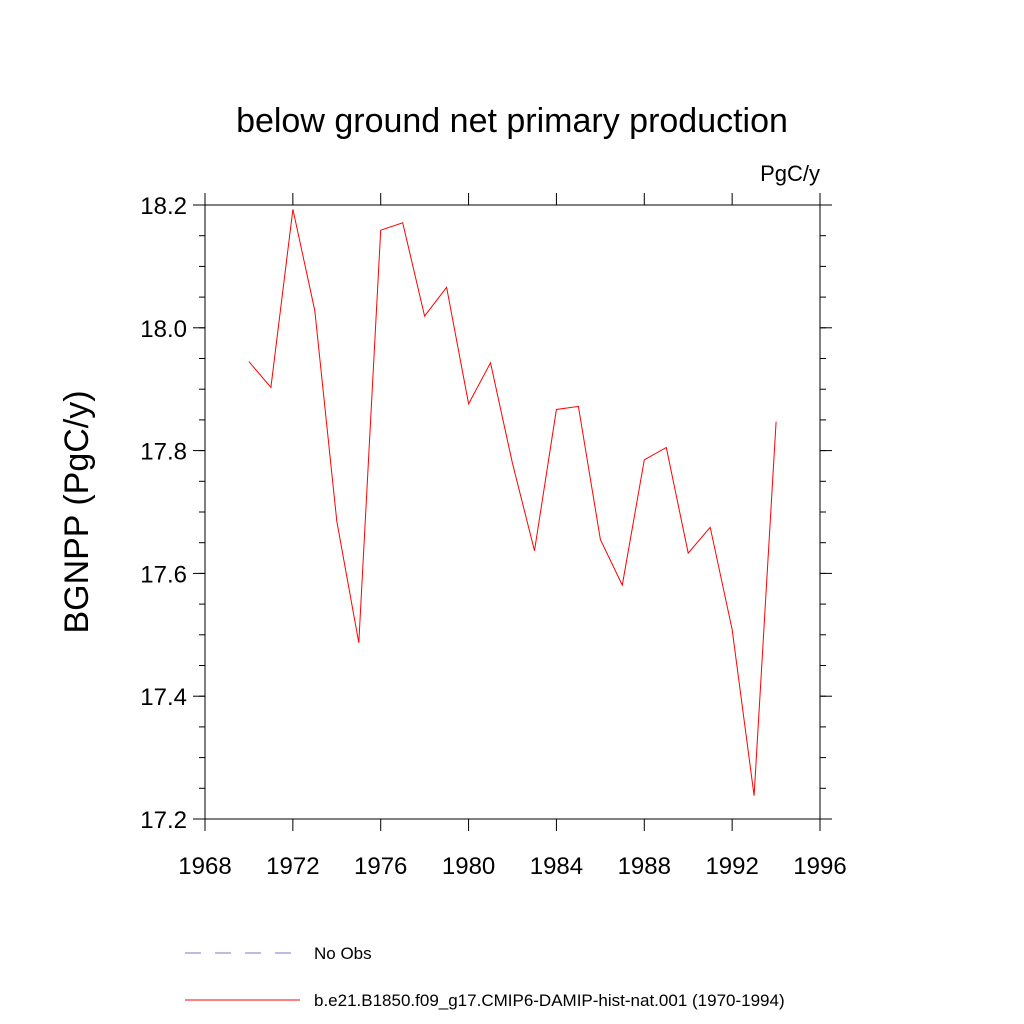 The width and height of the screenshot is (1024, 1024). Describe the element at coordinates (556, 866) in the screenshot. I see `x-tick-label: 1984` at that location.